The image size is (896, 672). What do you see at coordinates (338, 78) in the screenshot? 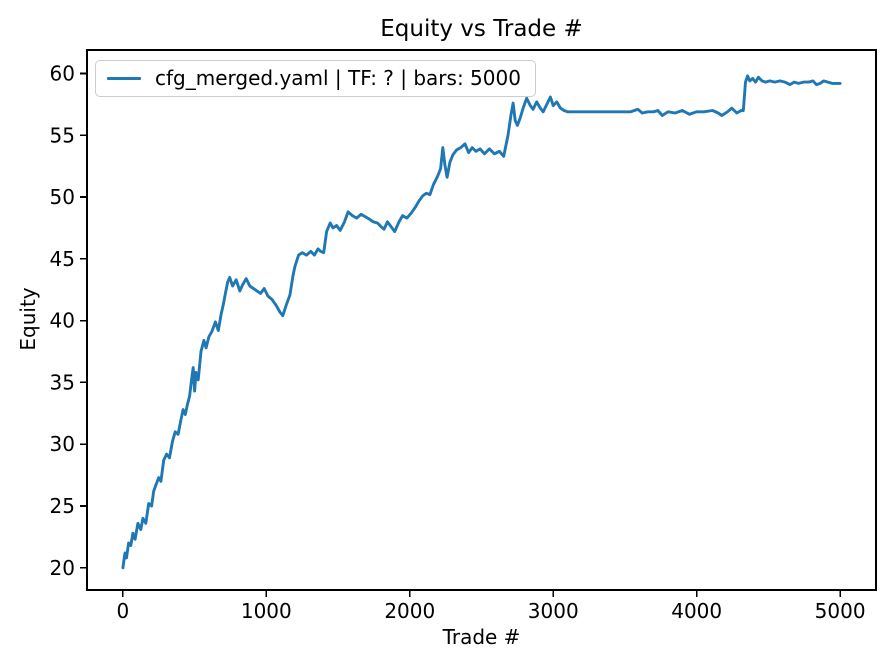
I see `legend-label: cfg_merged.yaml | TF: ? | bars: 5000` at bounding box center [338, 78].